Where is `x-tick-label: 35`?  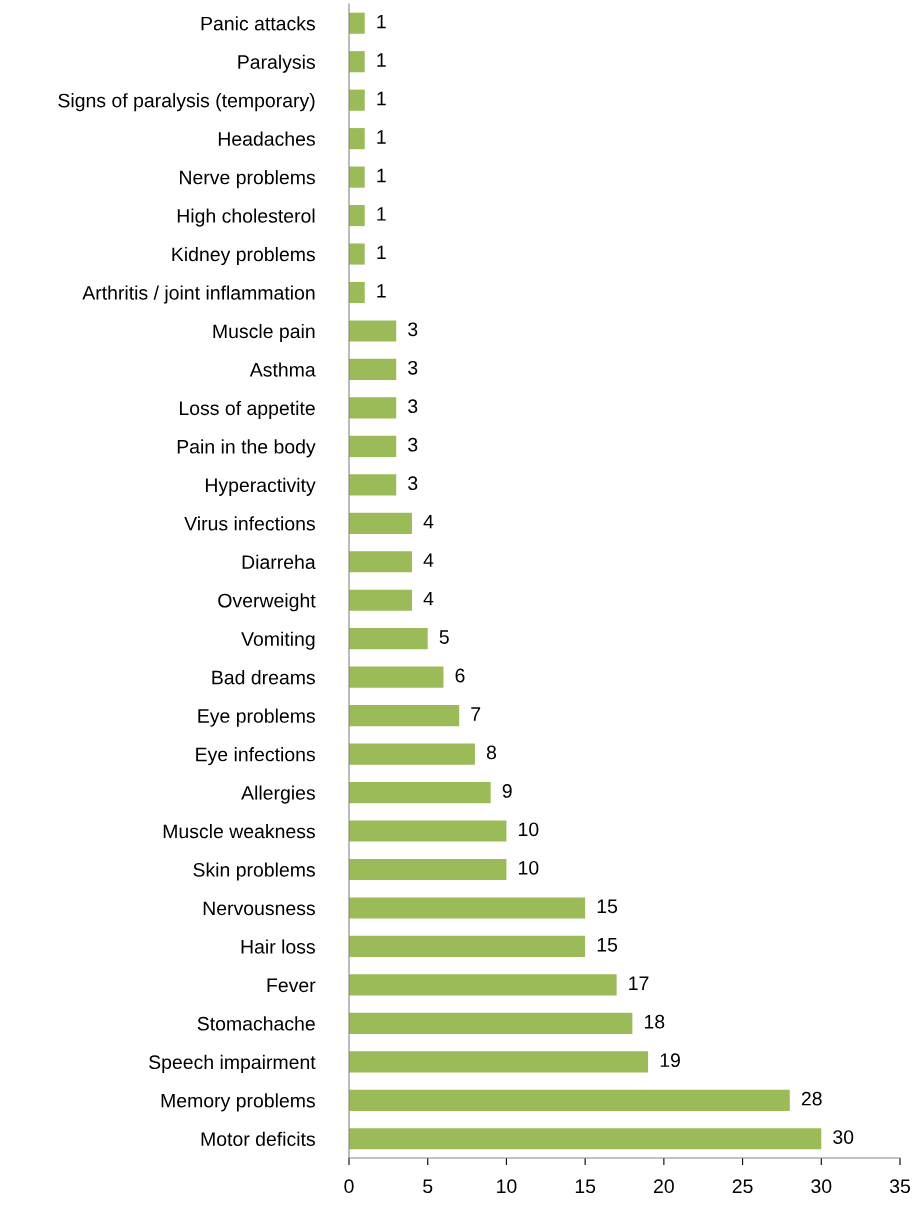 x-tick-label: 35 is located at coordinates (899, 1186).